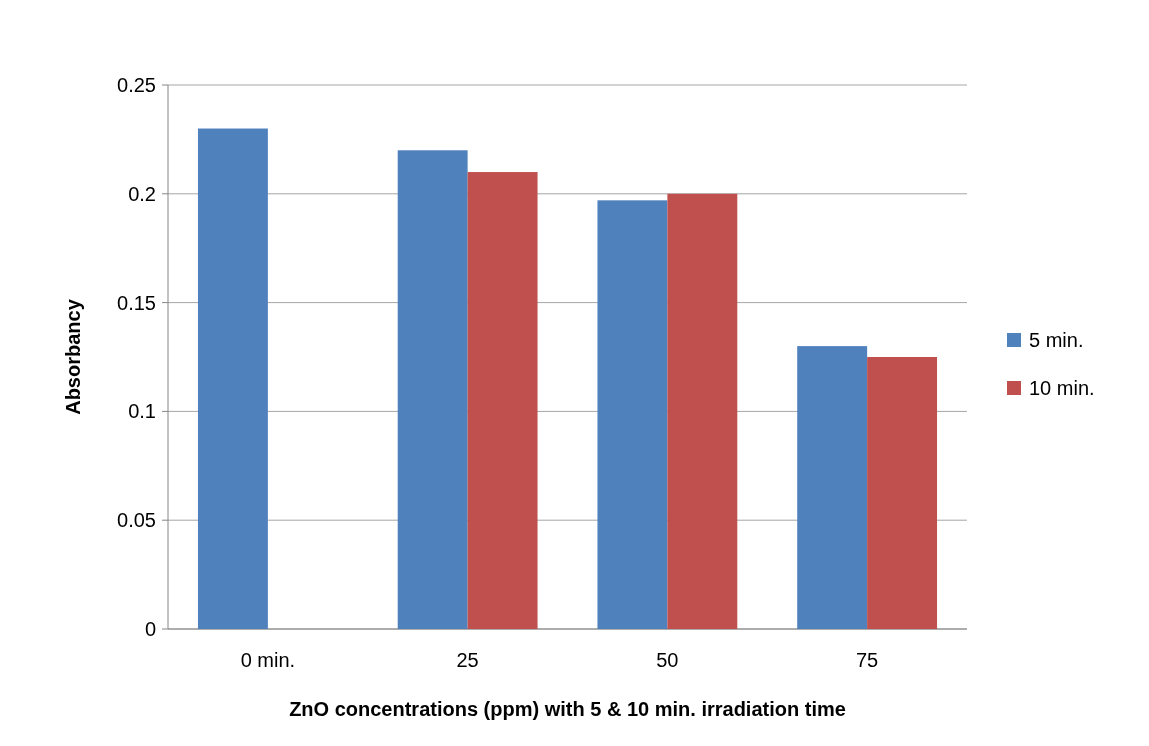  Describe the element at coordinates (142, 411) in the screenshot. I see `y-tick-label: 0.1` at that location.